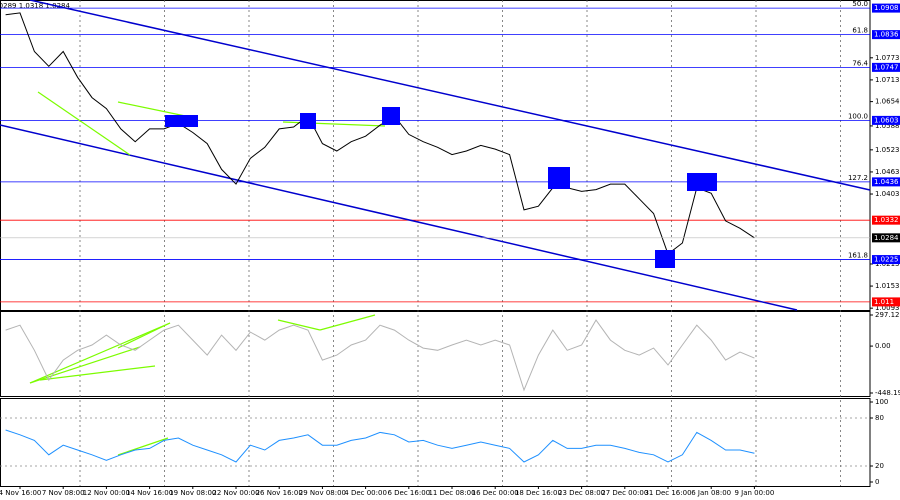 This screenshot has height=500, width=900. I want to click on y-tick-label: 100, so click(881, 402).